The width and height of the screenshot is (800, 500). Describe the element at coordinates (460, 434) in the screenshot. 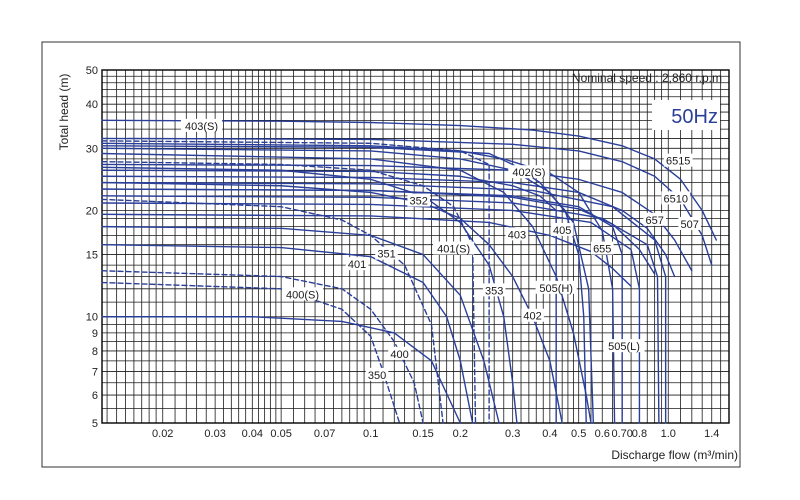

I see `x-tick-label: 0.2` at that location.